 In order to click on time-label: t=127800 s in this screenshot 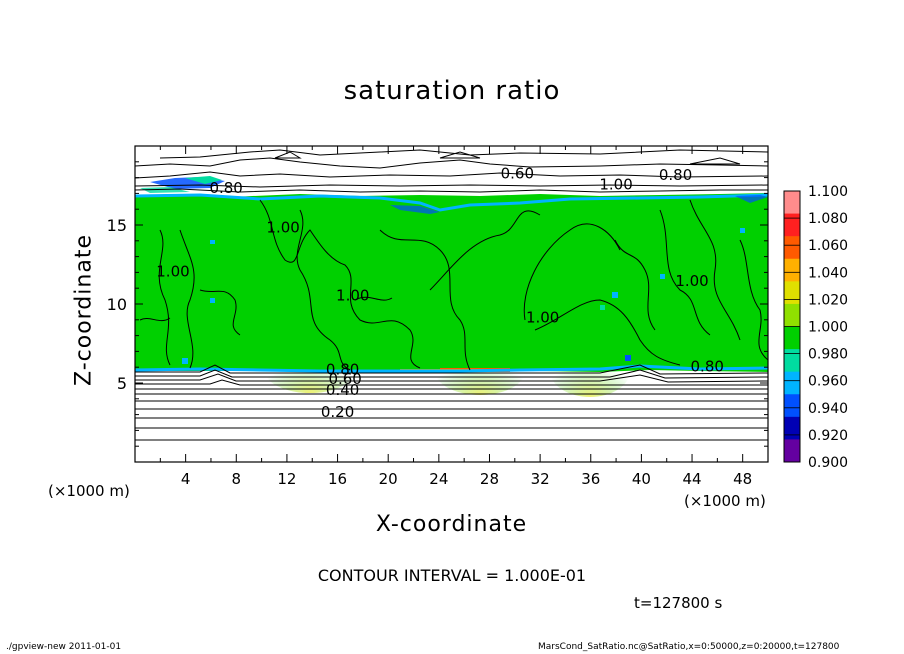, I will do `click(678, 603)`.